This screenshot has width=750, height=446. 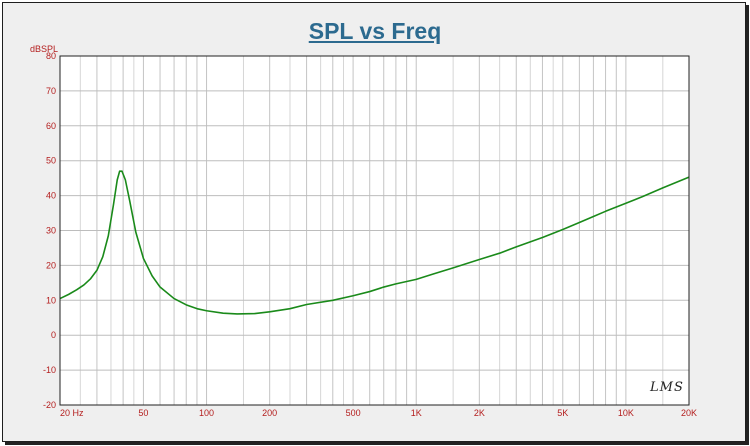 What do you see at coordinates (562, 413) in the screenshot?
I see `x-tick-label: 5K` at bounding box center [562, 413].